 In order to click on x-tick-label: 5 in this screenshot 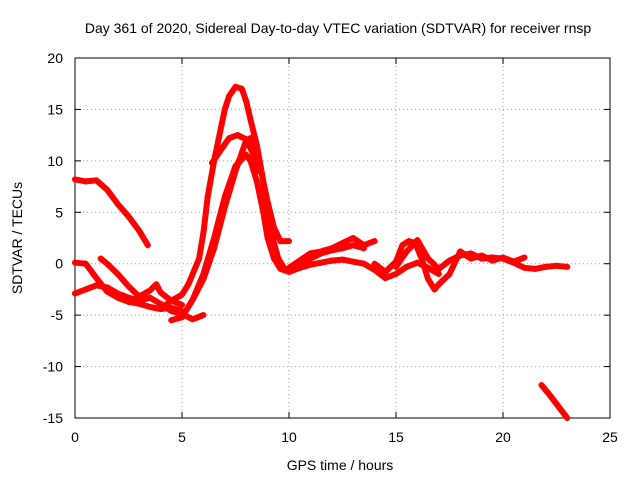, I will do `click(182, 437)`.